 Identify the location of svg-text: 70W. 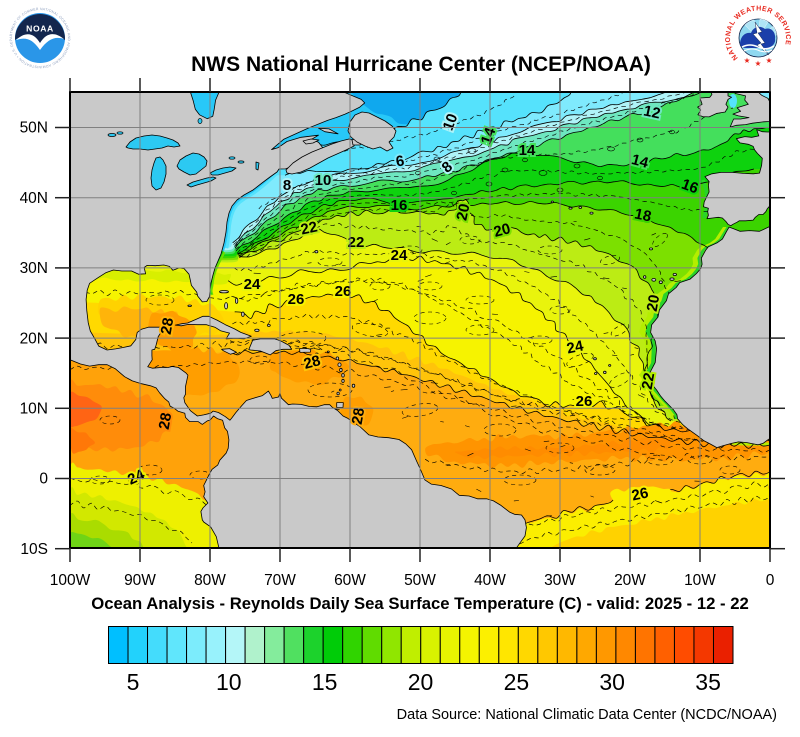
(280, 580).